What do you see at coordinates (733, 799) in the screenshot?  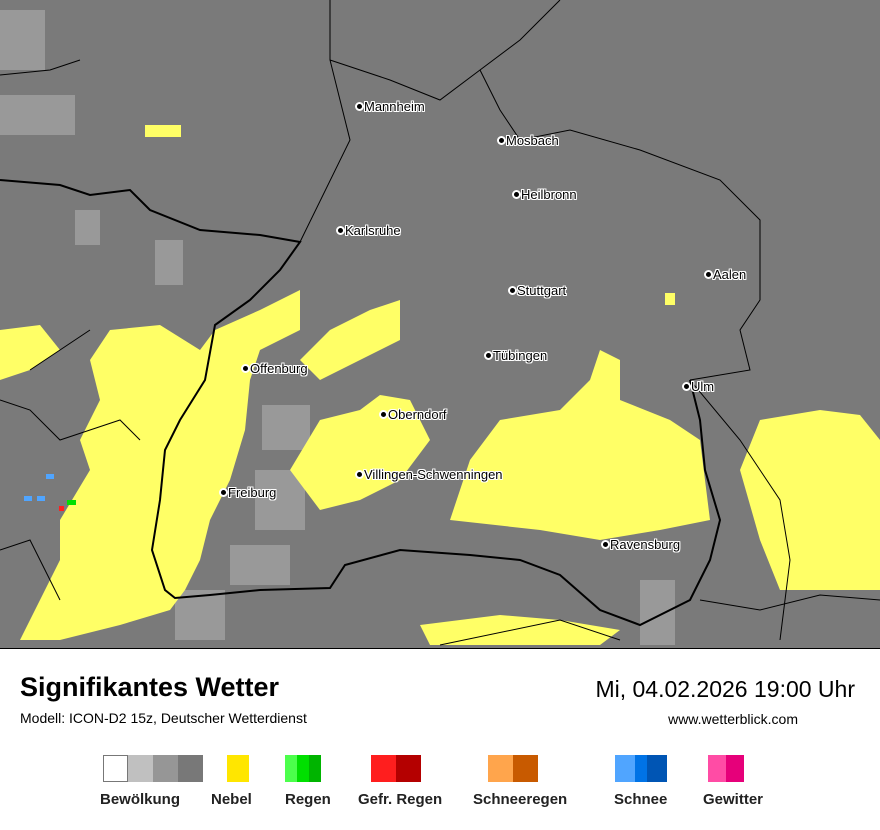 I see `legend-label-gewitter: Gewitter` at bounding box center [733, 799].